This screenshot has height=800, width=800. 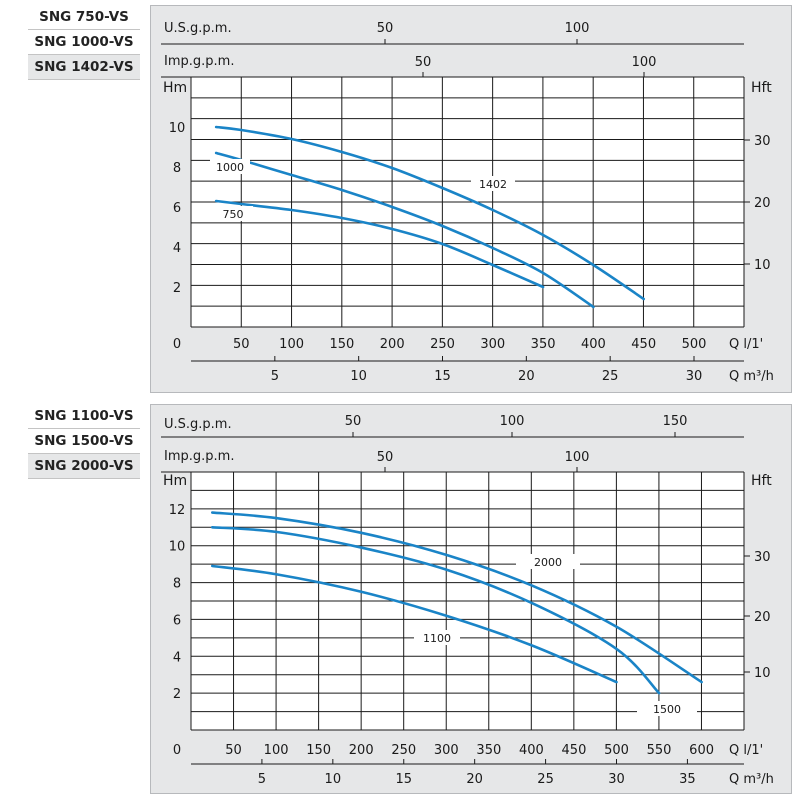 What do you see at coordinates (84, 17) in the screenshot?
I see `model-label: SNG 750-VS` at bounding box center [84, 17].